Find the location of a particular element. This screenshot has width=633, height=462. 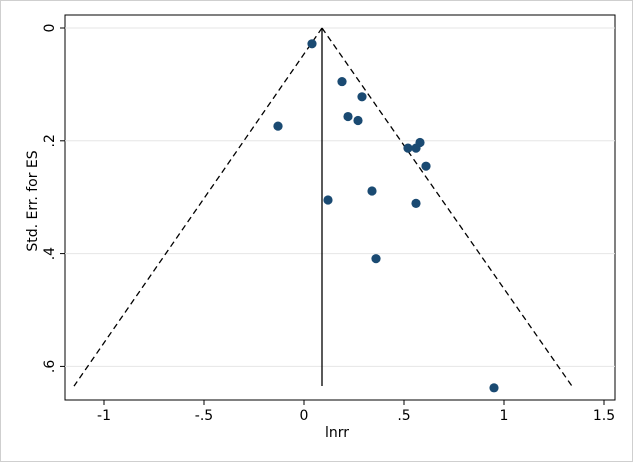

y-tick-label-3: .6 is located at coordinates (50, 366).